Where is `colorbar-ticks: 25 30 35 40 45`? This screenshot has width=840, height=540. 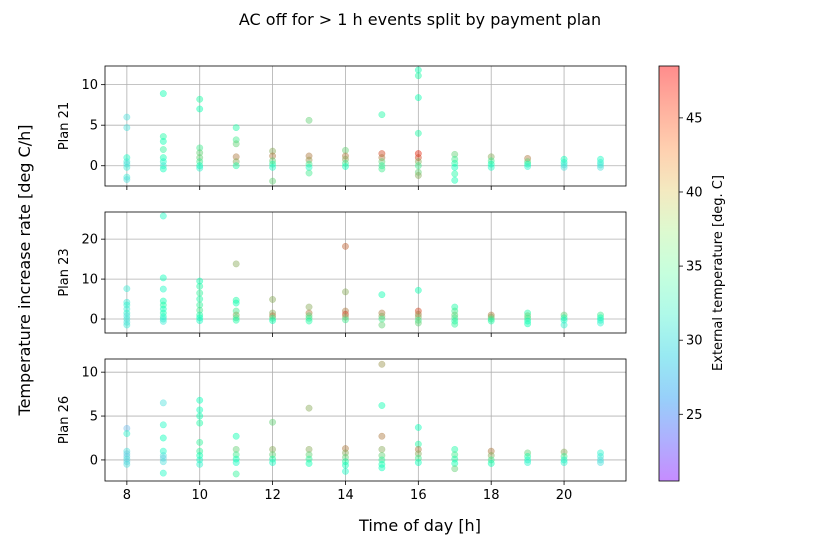 colorbar-ticks: 25 30 35 40 45 is located at coordinates (691, 267).